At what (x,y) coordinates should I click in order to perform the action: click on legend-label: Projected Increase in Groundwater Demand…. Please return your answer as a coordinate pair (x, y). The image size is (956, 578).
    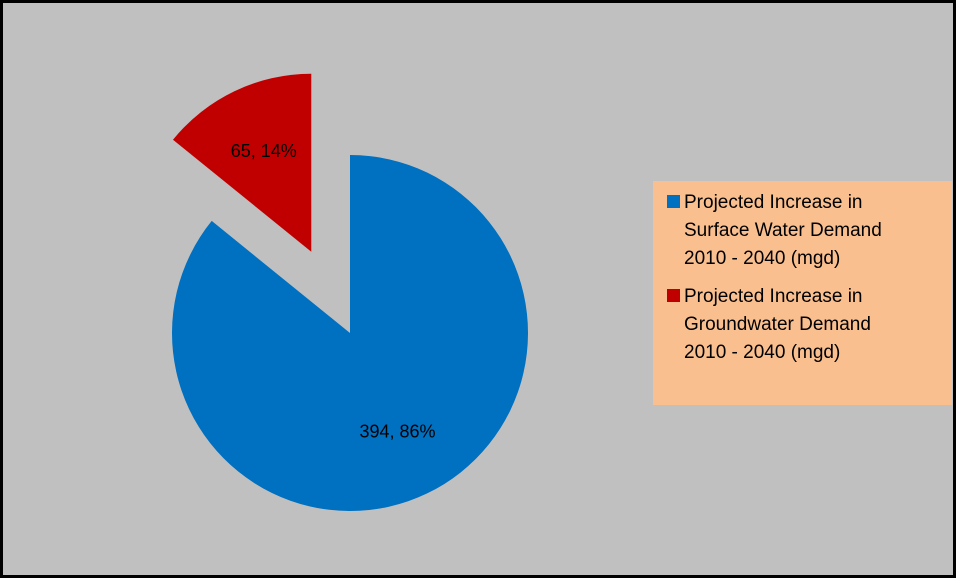
    Looking at the image, I should click on (777, 324).